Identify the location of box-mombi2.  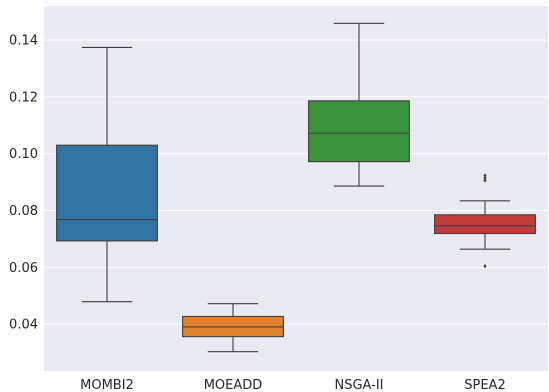
(107, 174).